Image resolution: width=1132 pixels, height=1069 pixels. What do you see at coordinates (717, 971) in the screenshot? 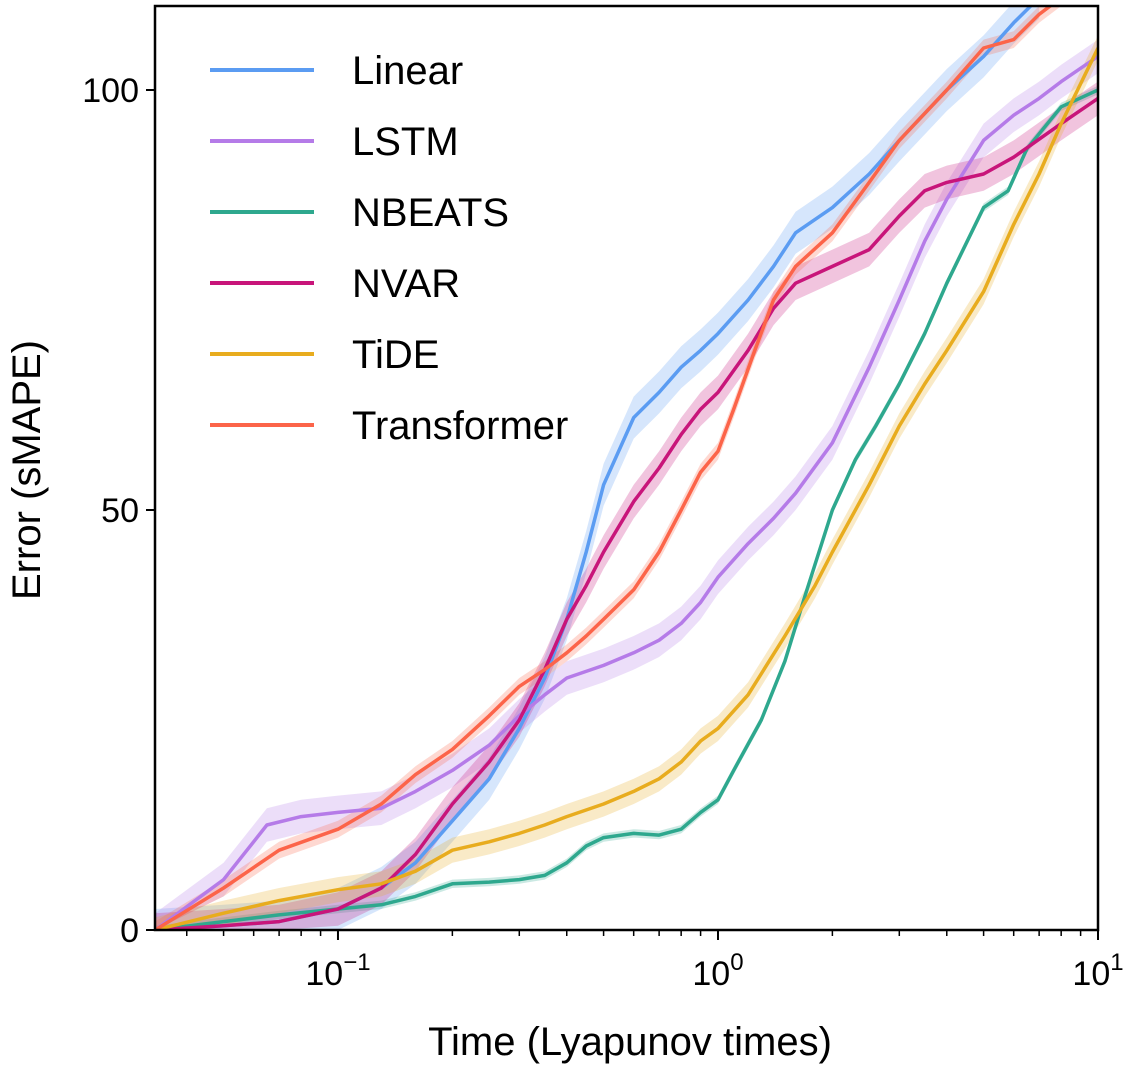
I see `x-tick-label: 10⁰` at bounding box center [717, 971].